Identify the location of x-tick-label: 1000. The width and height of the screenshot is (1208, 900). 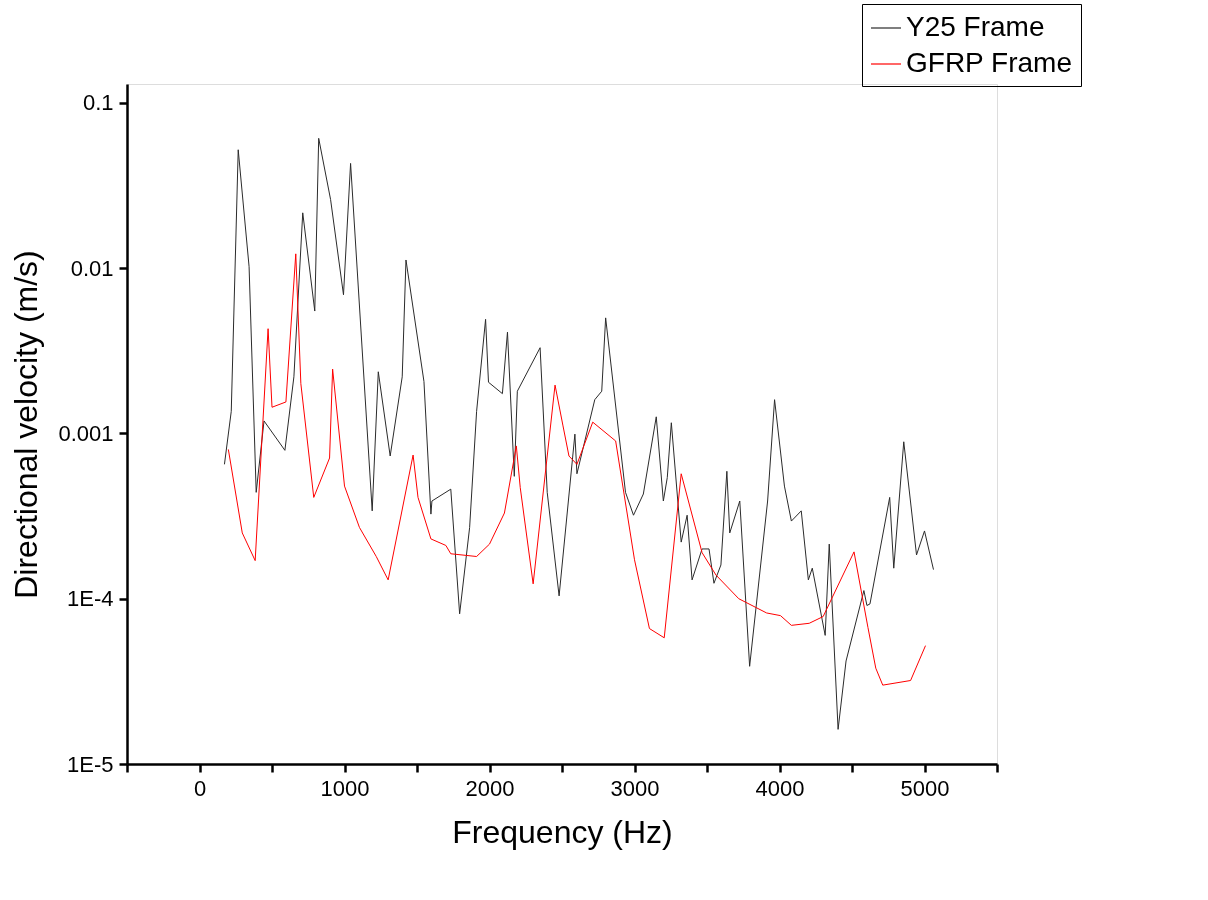
(345, 788).